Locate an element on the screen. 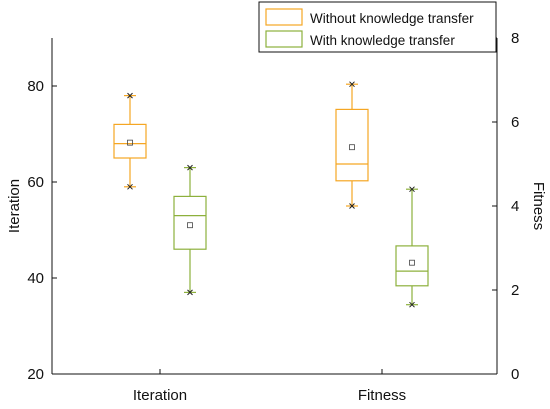 The image size is (550, 409). right-tick-label: 4 is located at coordinates (515, 206).